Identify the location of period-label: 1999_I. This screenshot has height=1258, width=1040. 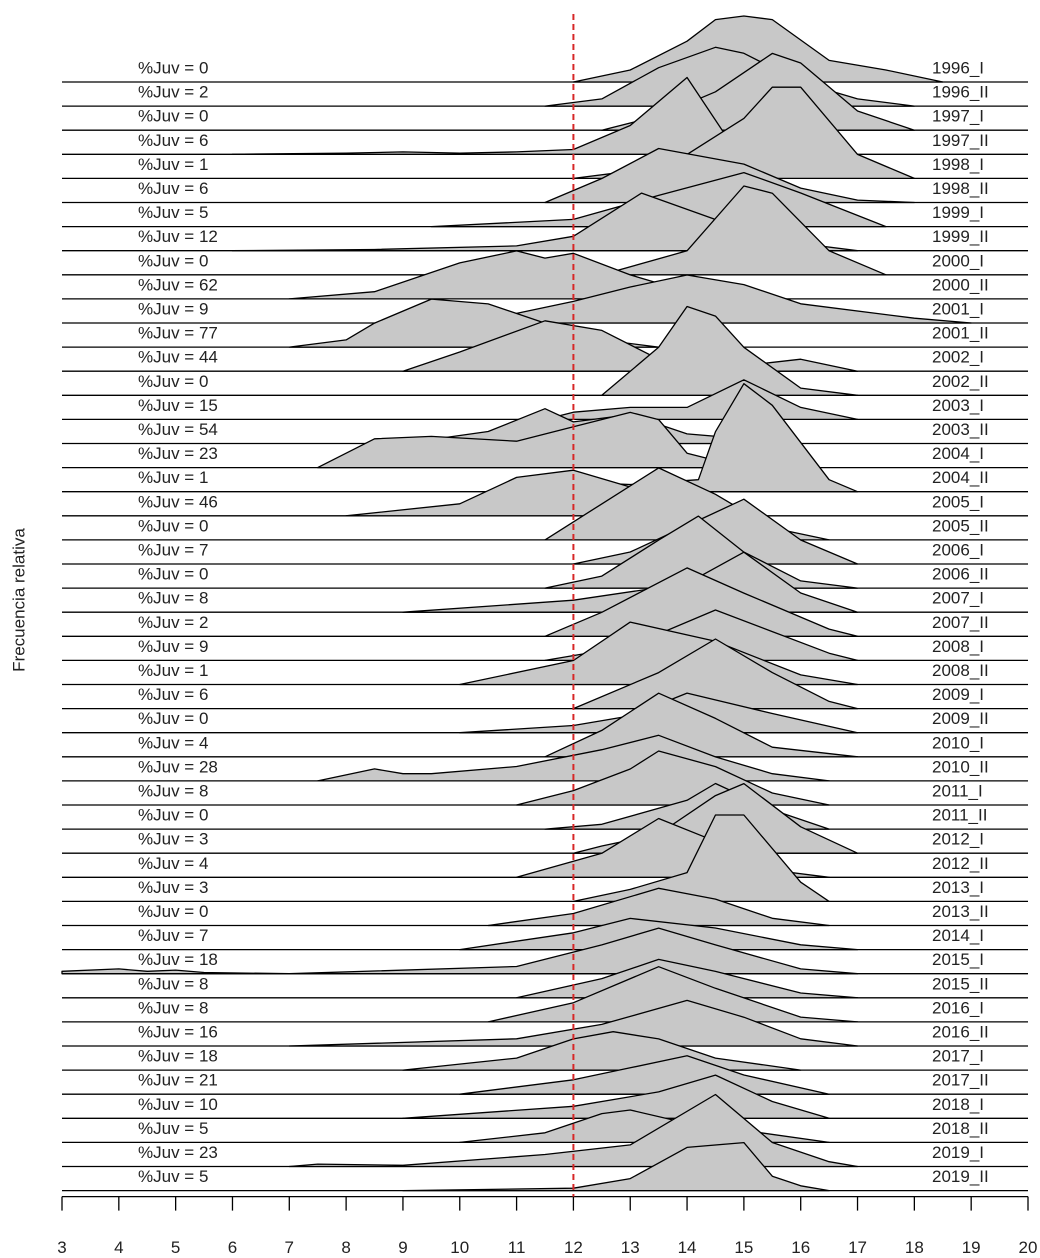
(958, 212).